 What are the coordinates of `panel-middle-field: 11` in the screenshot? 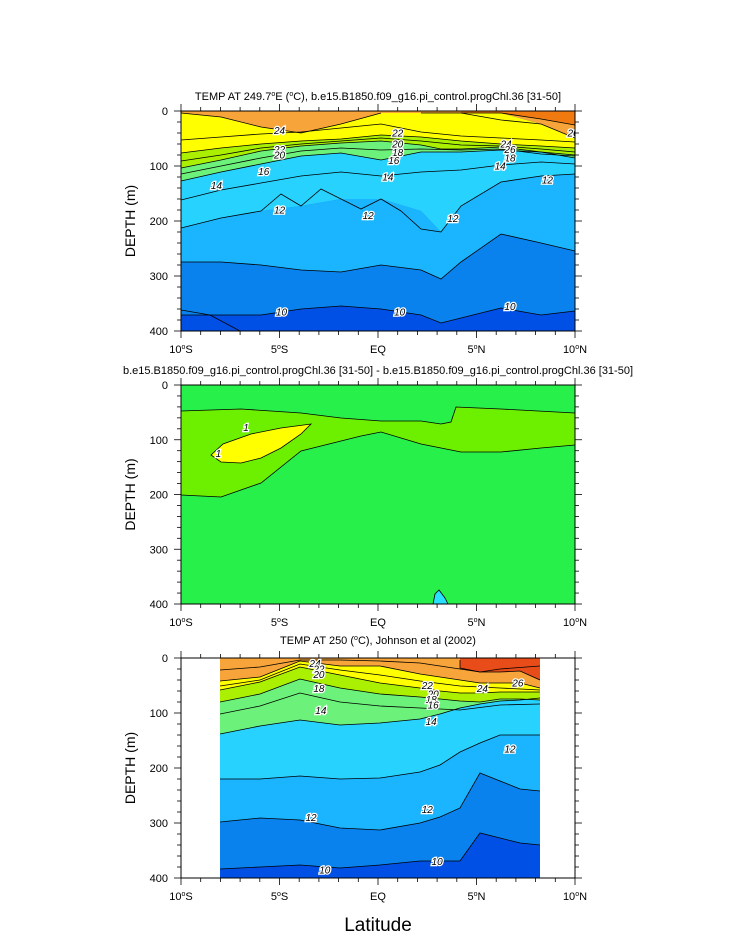 It's located at (378, 494).